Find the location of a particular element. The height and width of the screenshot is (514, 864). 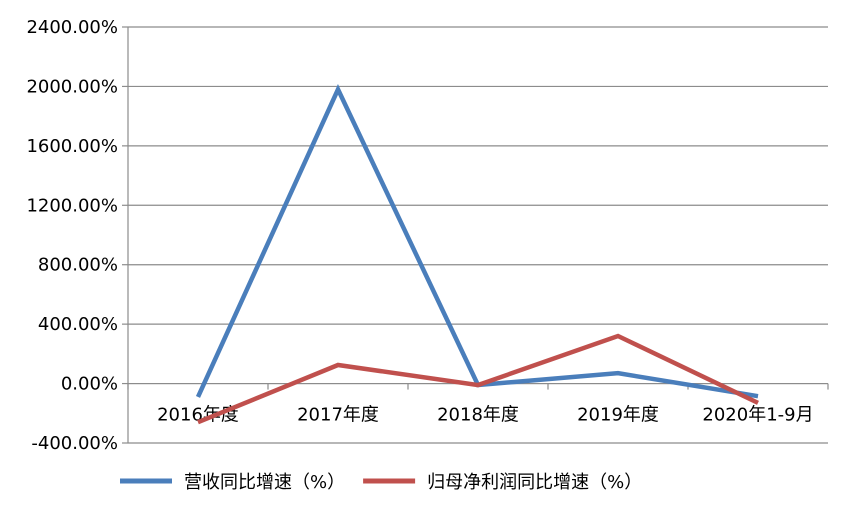

y-tick-label: 400.00% is located at coordinates (78, 324).